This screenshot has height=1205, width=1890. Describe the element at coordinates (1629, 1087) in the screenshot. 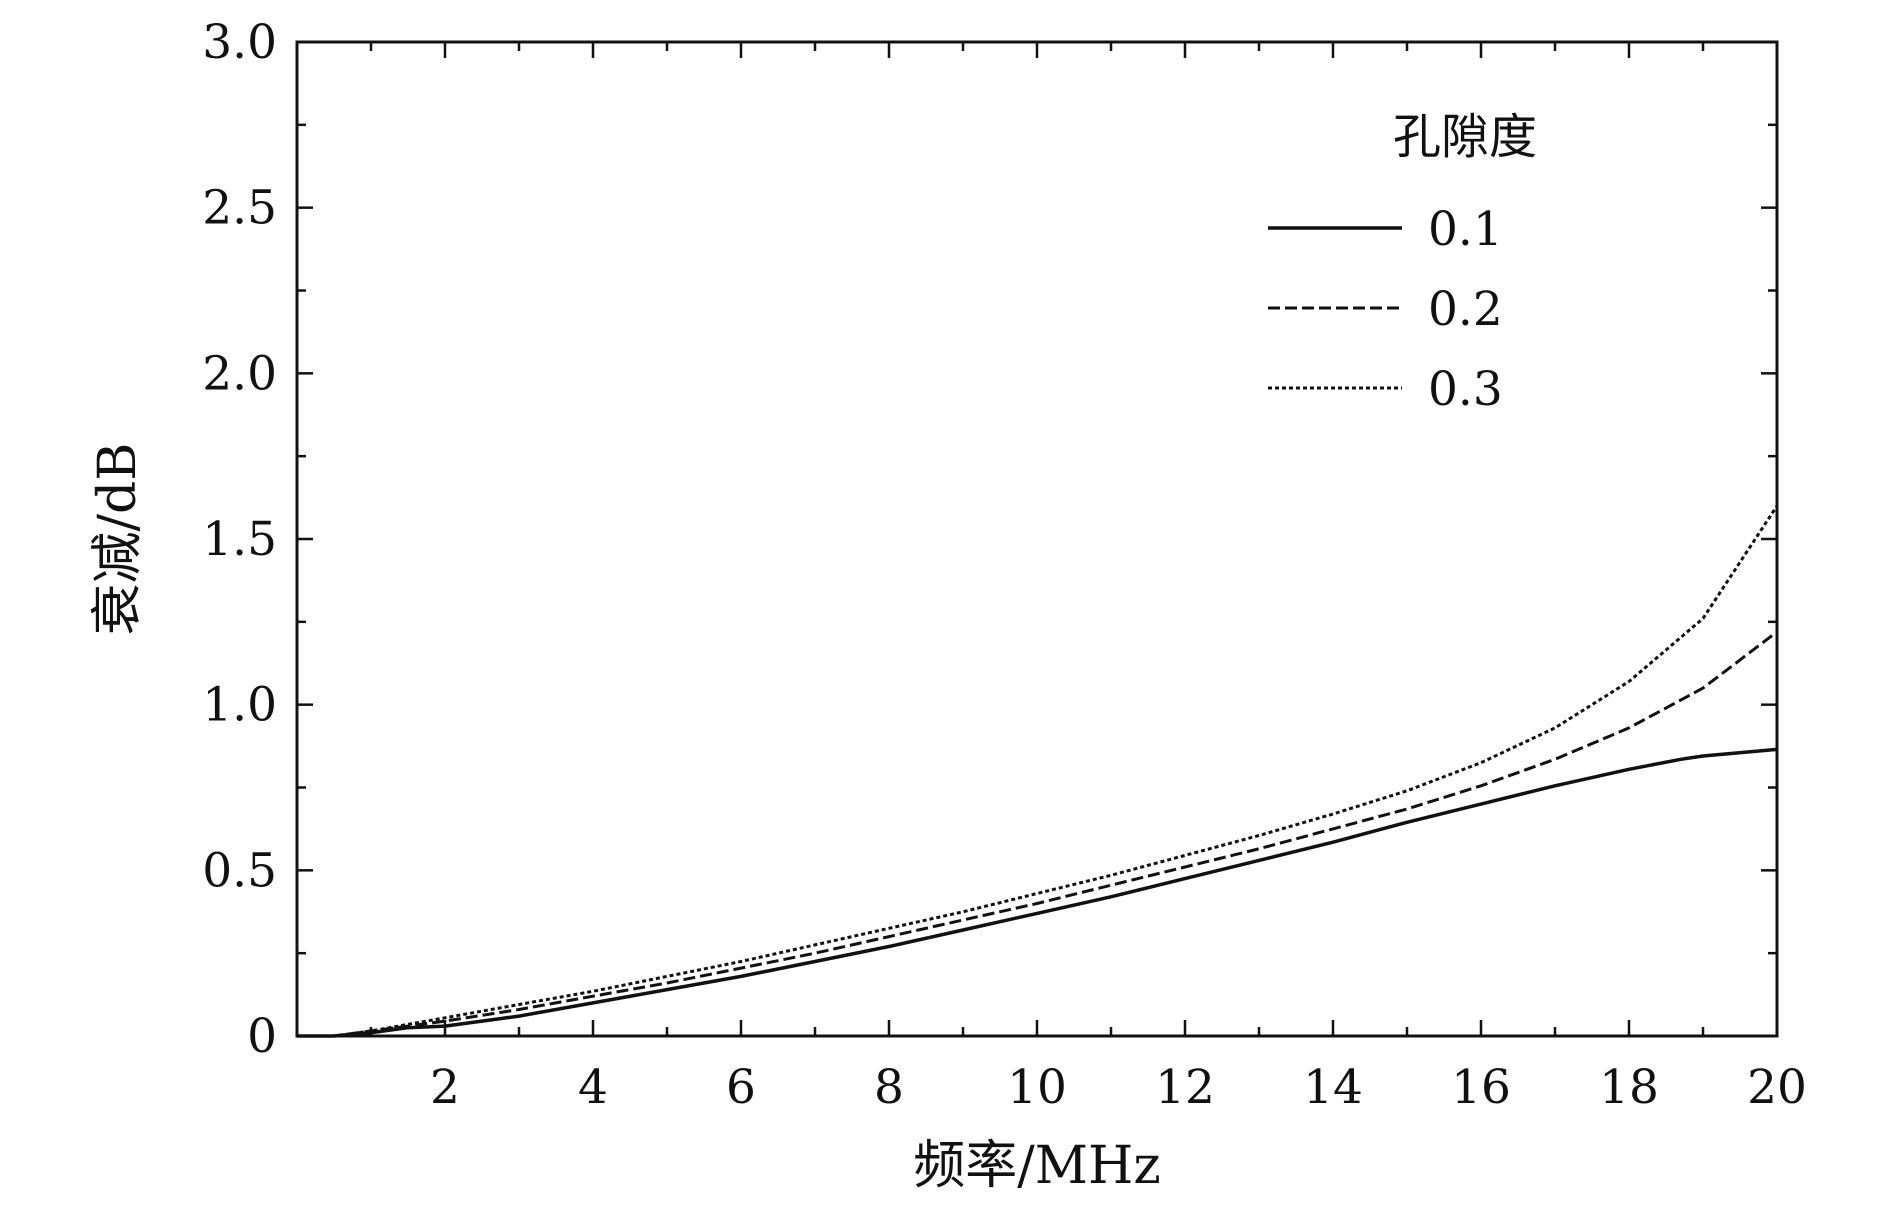

I see `x-tick-label: 18` at that location.